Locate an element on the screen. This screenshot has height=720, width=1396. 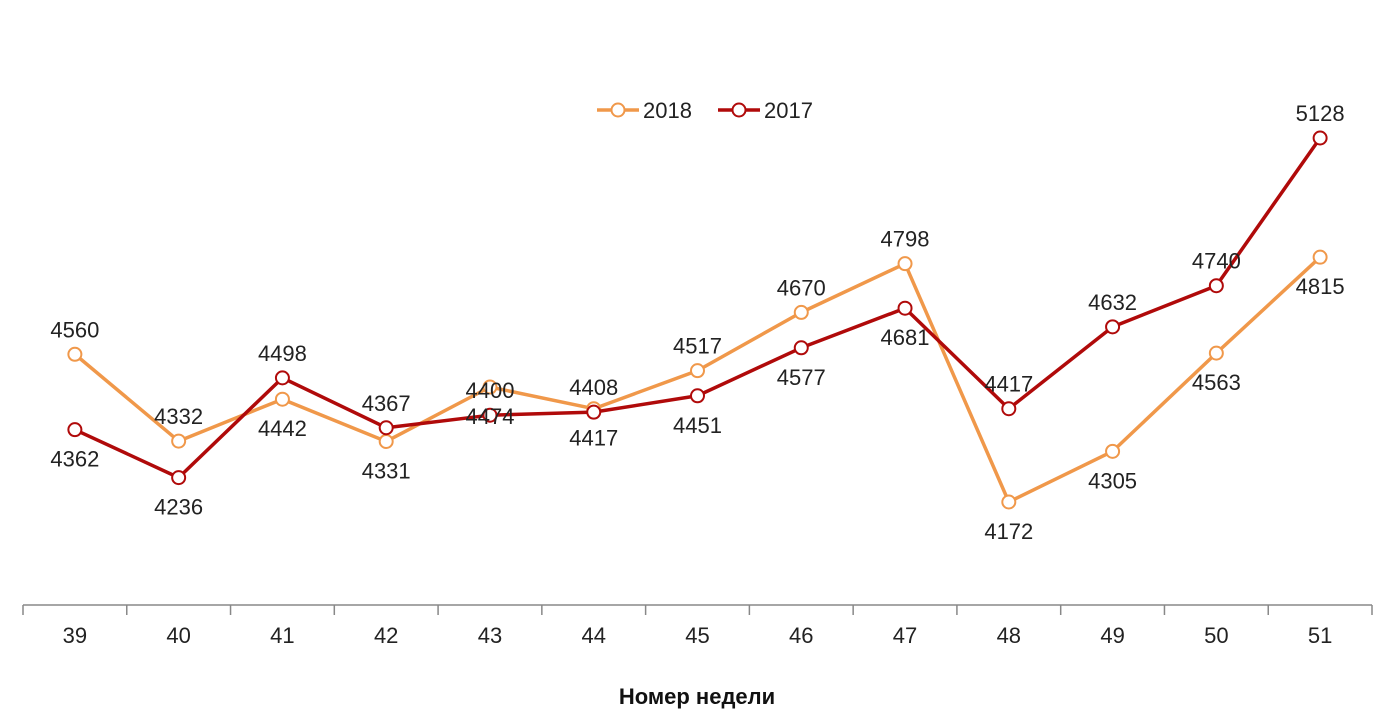
data-label: 4632 is located at coordinates (1112, 302).